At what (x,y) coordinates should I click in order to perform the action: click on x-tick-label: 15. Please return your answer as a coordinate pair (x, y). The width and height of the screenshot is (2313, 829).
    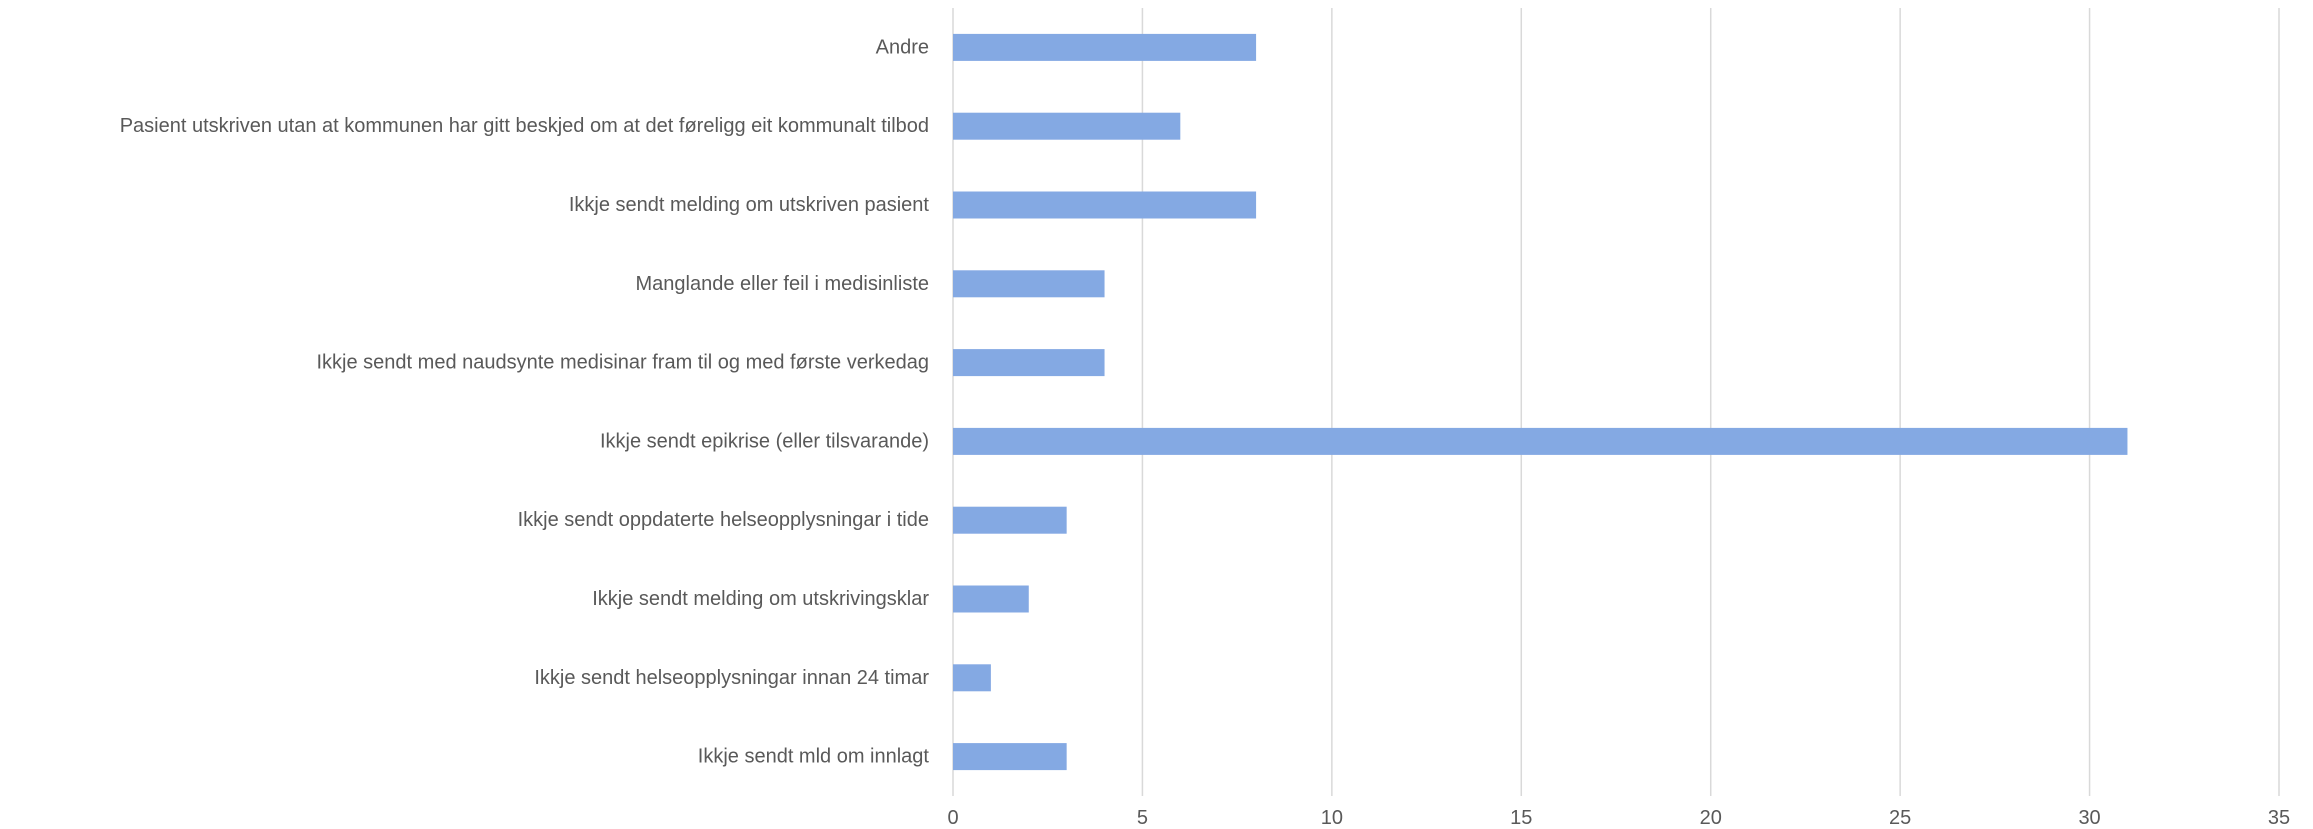
    Looking at the image, I should click on (1521, 818).